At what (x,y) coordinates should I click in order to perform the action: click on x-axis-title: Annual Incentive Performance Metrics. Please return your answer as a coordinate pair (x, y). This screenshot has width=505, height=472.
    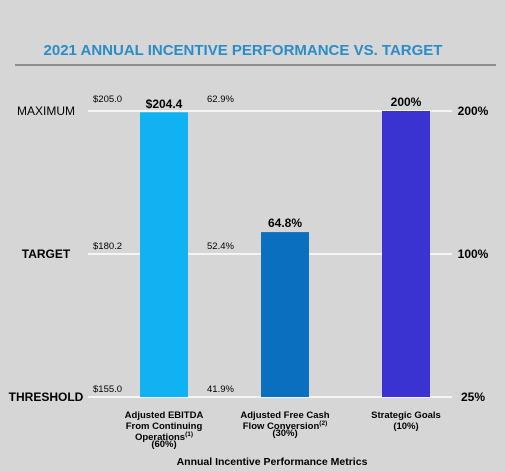
    Looking at the image, I should click on (272, 462).